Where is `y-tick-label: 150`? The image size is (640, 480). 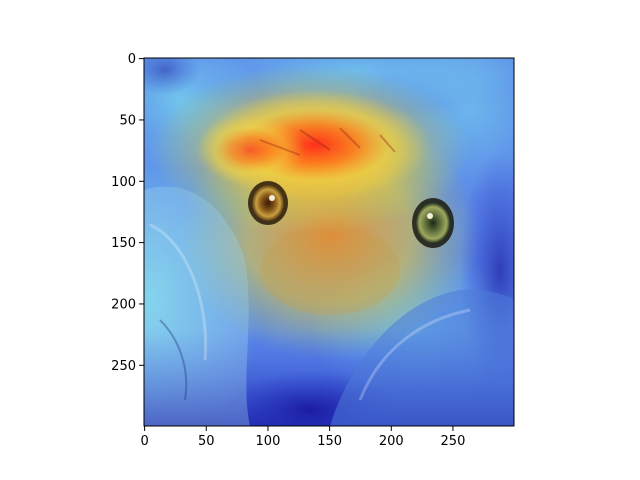 y-tick-label: 150 is located at coordinates (123, 243).